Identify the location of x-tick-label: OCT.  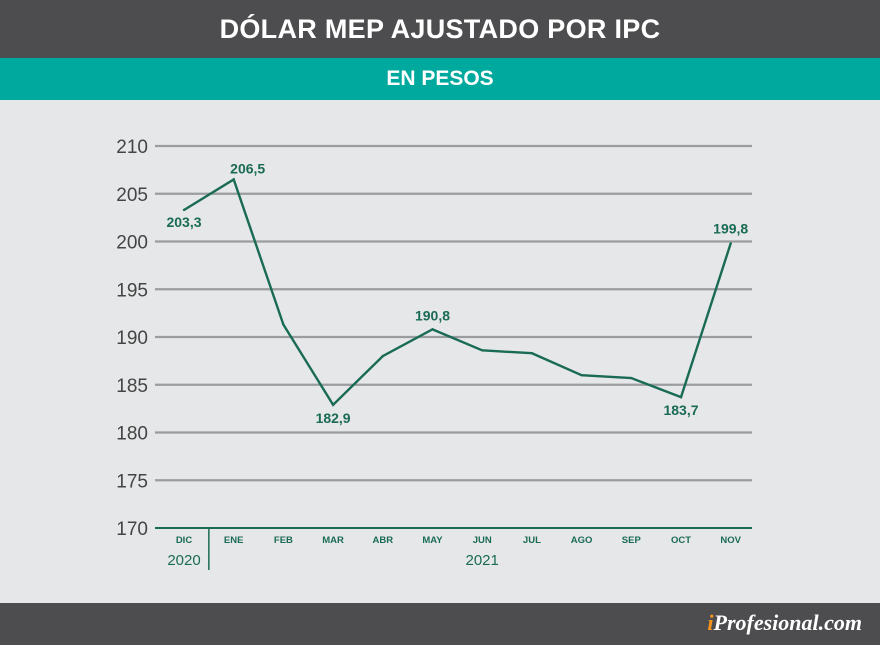
(681, 540).